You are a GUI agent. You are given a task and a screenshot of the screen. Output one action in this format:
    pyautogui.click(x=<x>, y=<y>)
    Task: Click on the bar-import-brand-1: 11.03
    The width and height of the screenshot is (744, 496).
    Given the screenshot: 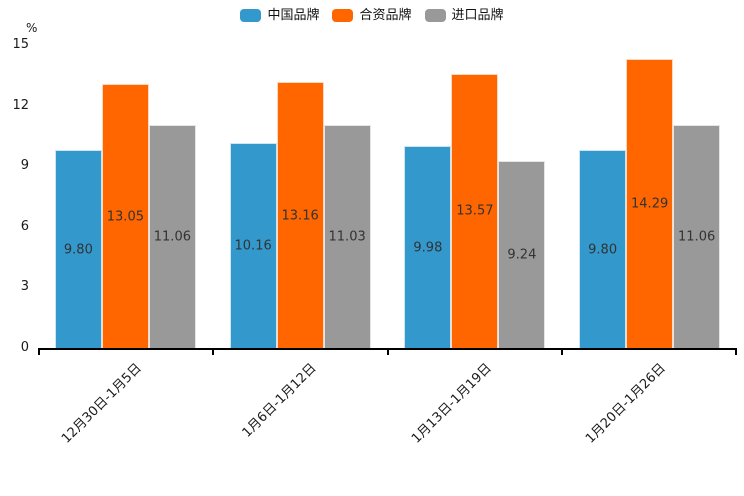 What is the action you would take?
    pyautogui.click(x=347, y=236)
    